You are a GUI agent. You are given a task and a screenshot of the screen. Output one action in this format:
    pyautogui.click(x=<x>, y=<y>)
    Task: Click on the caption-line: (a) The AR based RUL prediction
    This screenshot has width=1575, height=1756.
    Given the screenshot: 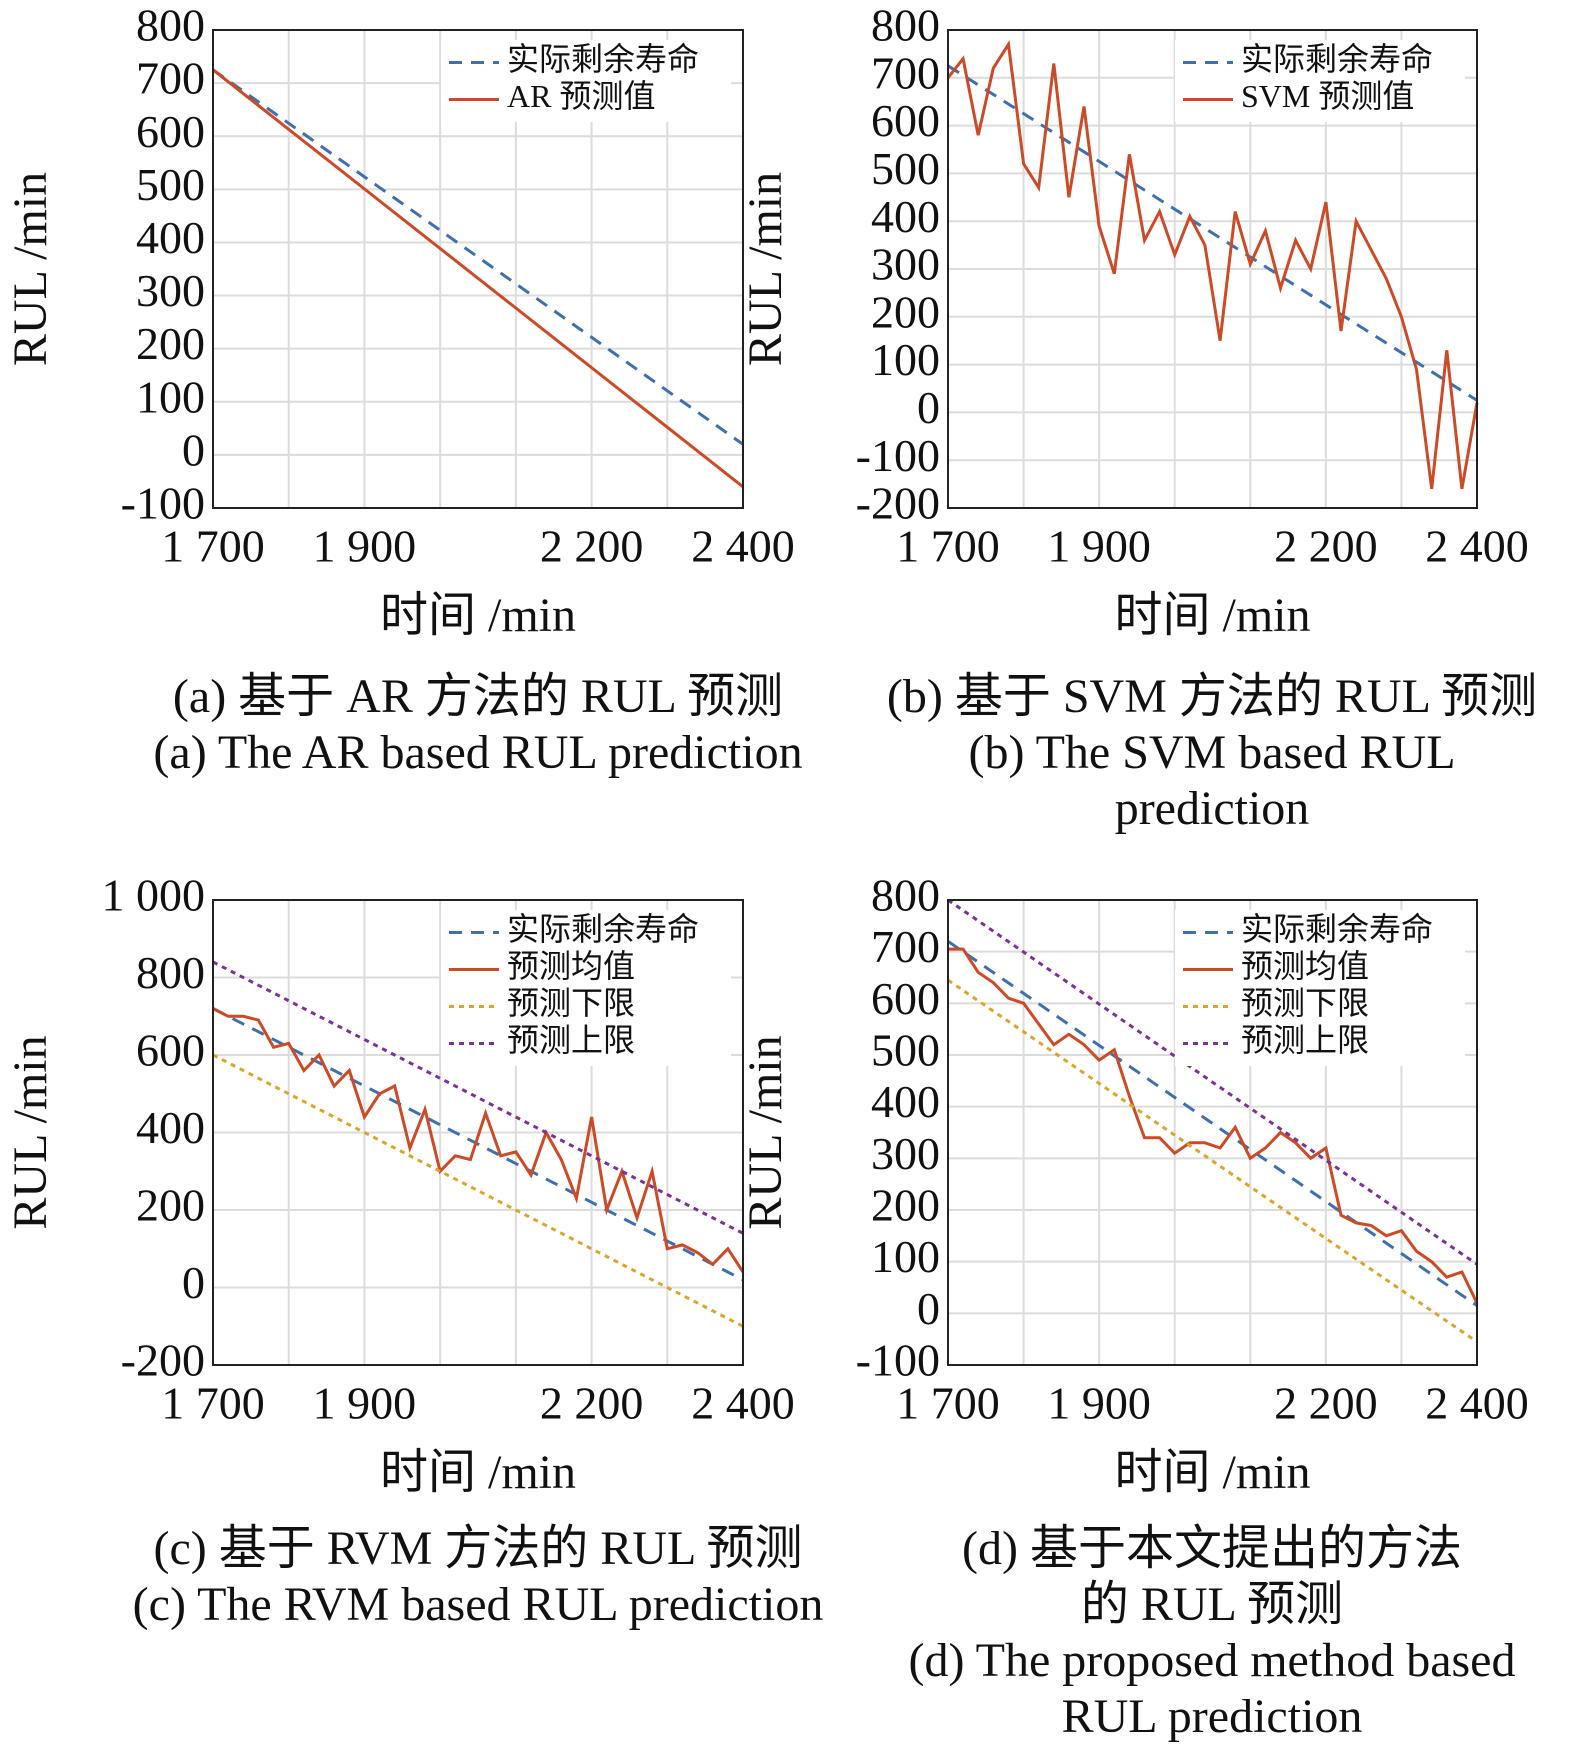 What is the action you would take?
    pyautogui.click(x=477, y=752)
    